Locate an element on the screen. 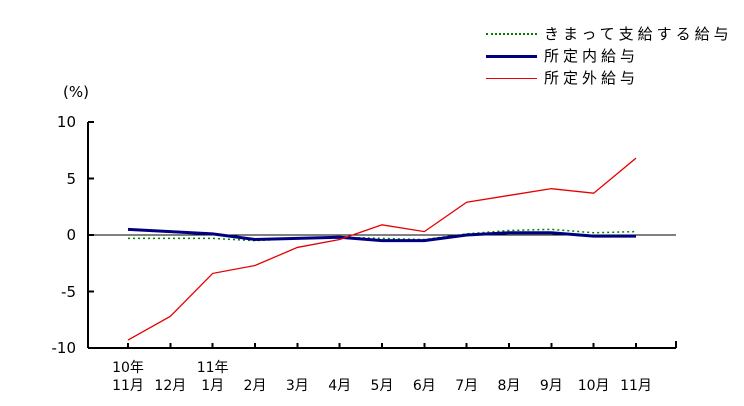  series-line is located at coordinates (381, 235).